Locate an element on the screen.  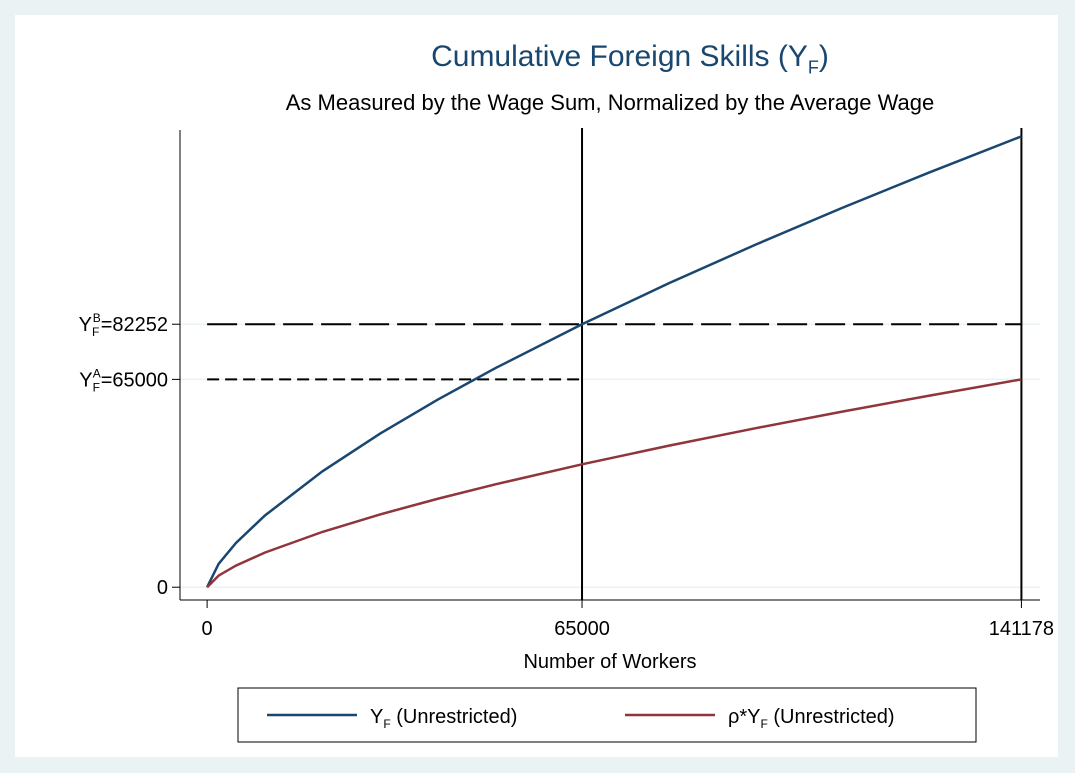
x-axis-label: Number of Workers is located at coordinates (609, 662).